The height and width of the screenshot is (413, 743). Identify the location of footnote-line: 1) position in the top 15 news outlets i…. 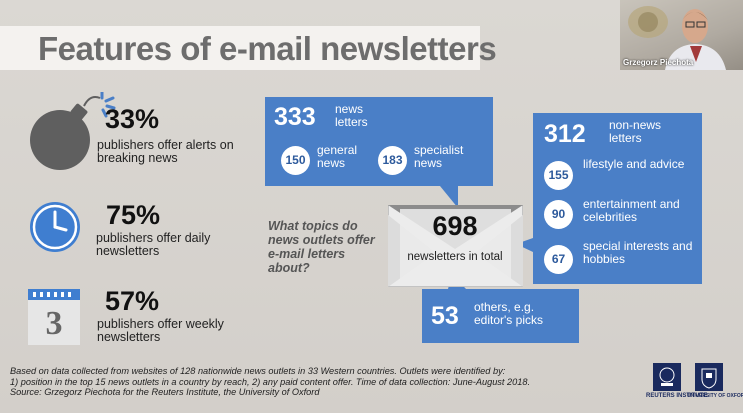
(270, 381).